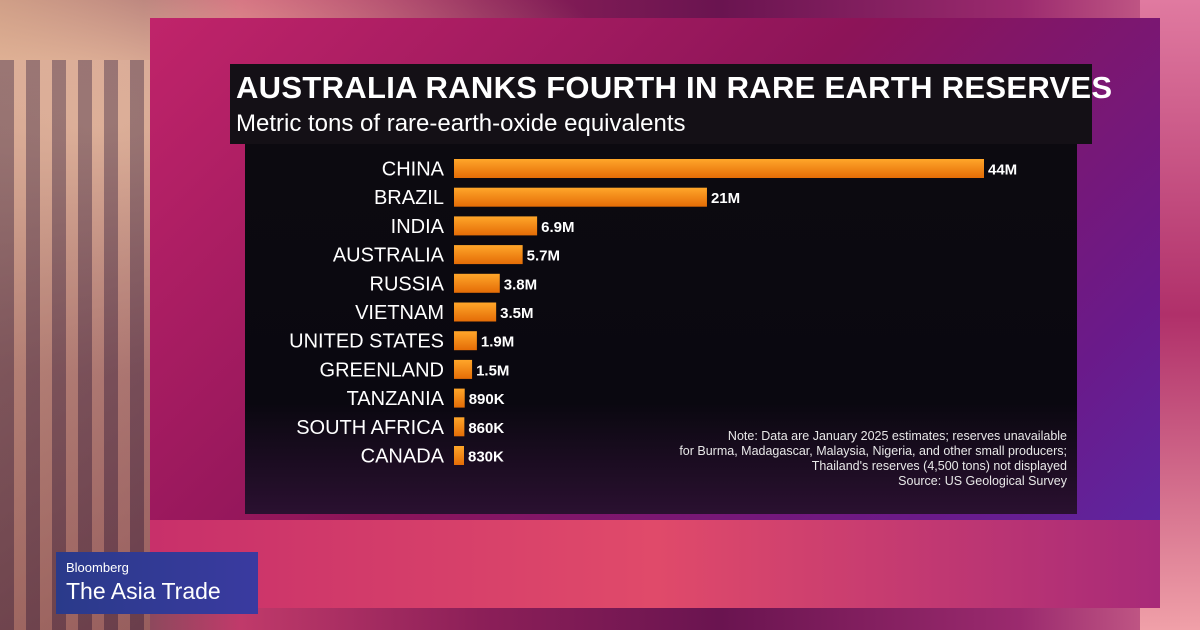 The height and width of the screenshot is (630, 1200). What do you see at coordinates (366, 342) in the screenshot?
I see `category-label: UNITED STATES` at bounding box center [366, 342].